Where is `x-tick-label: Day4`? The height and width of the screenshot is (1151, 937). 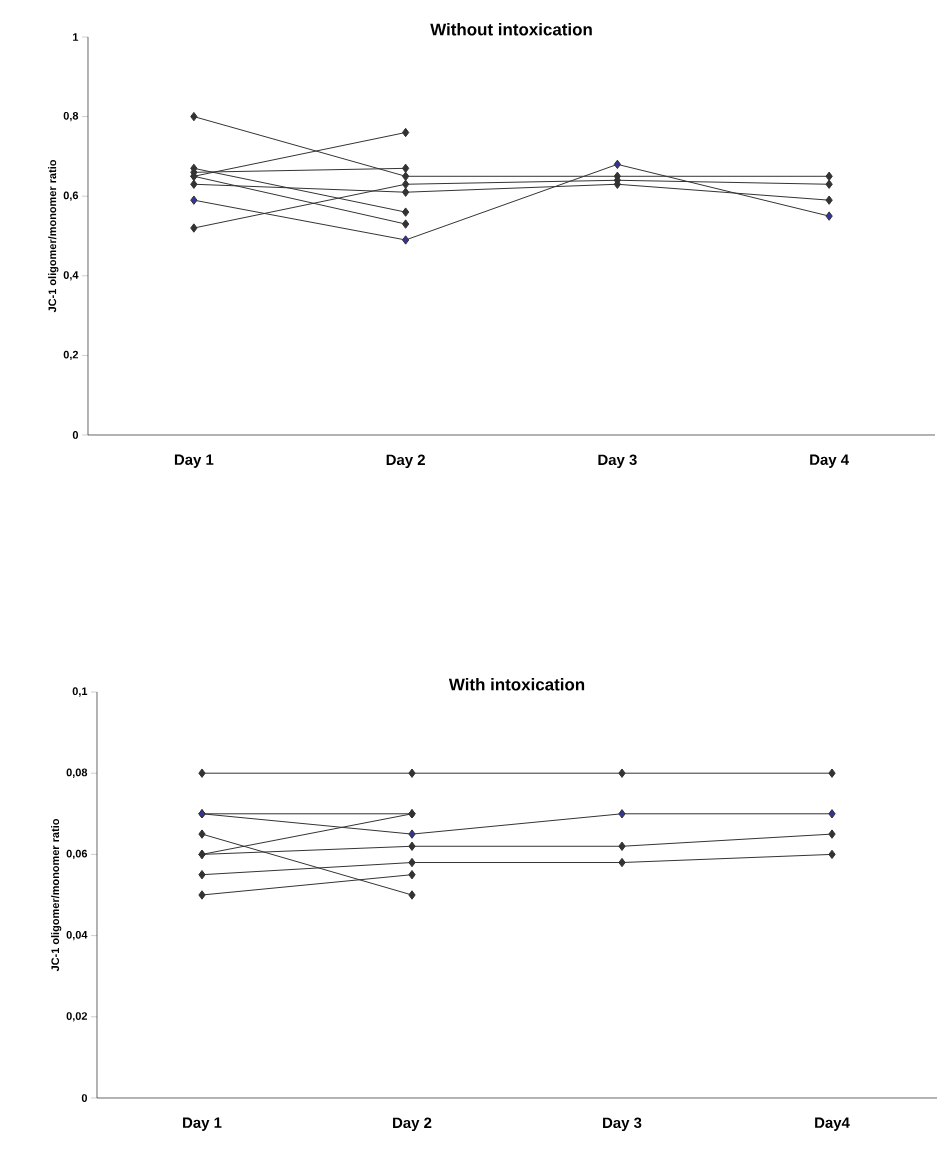 x-tick-label: Day4 is located at coordinates (832, 1124).